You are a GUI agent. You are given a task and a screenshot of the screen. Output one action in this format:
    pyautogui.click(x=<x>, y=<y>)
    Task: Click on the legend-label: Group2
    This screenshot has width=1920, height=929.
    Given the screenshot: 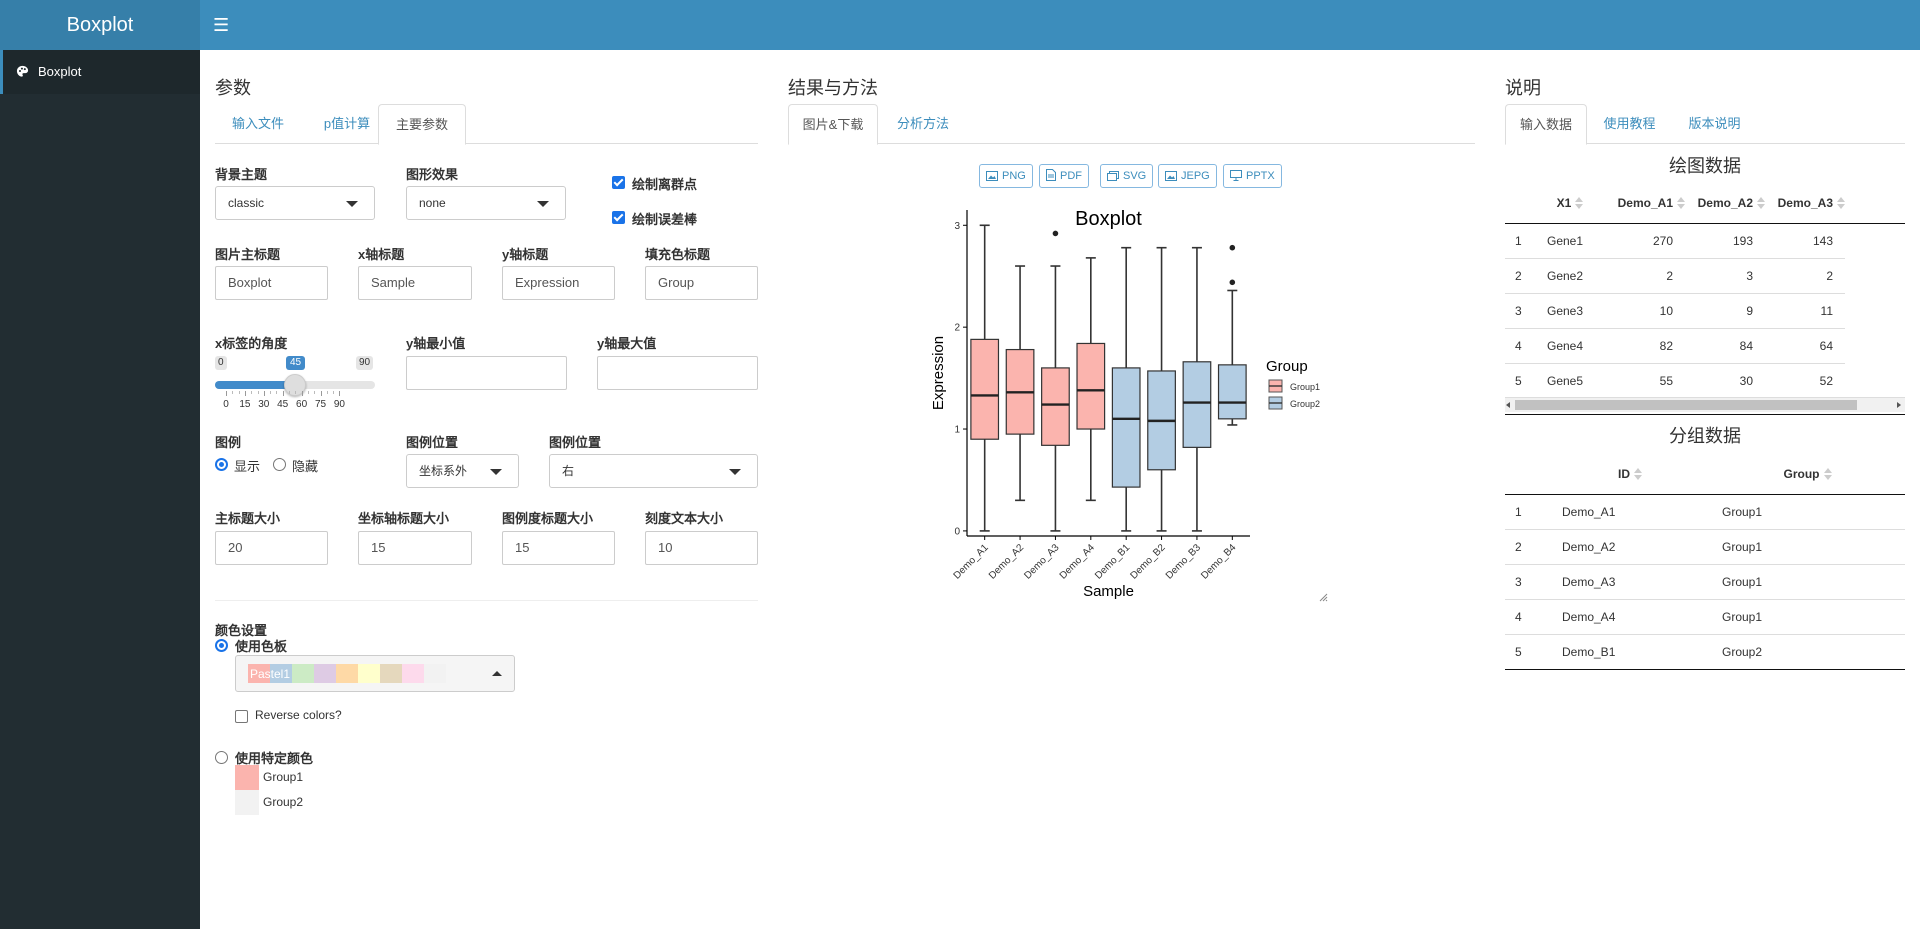 What is the action you would take?
    pyautogui.click(x=1305, y=404)
    